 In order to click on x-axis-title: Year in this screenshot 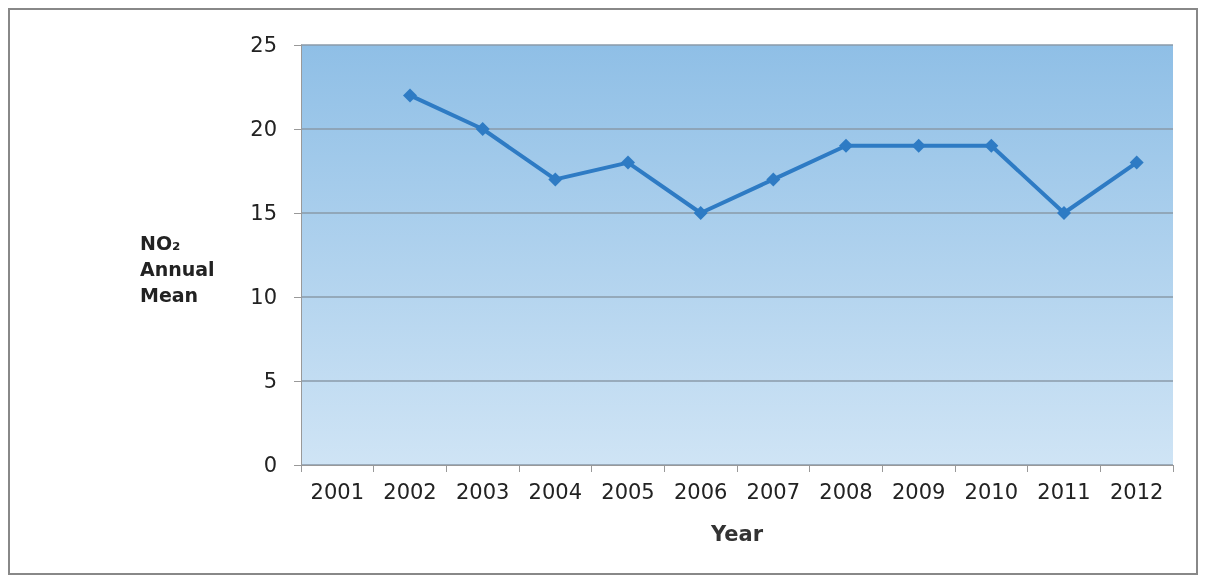, I will do `click(736, 533)`.